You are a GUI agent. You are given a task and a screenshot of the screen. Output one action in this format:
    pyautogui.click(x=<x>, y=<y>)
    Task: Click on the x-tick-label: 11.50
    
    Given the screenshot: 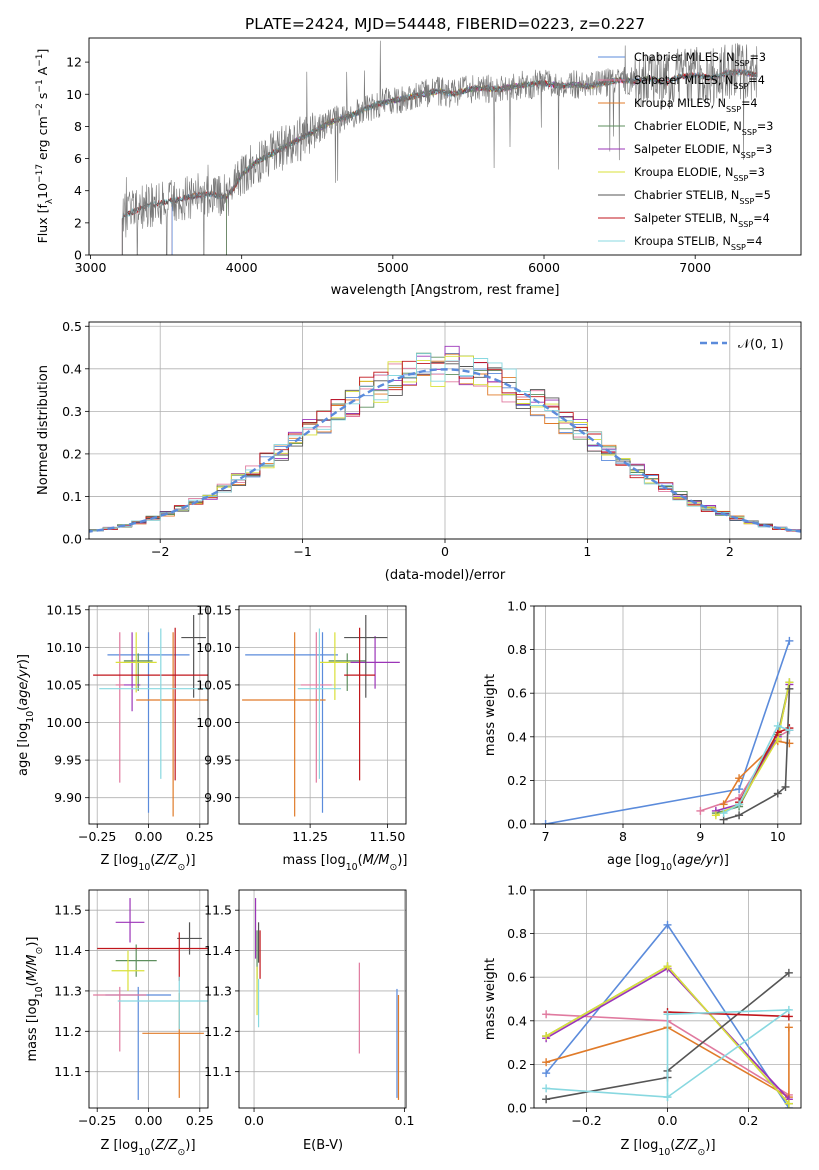 What is the action you would take?
    pyautogui.click(x=388, y=836)
    